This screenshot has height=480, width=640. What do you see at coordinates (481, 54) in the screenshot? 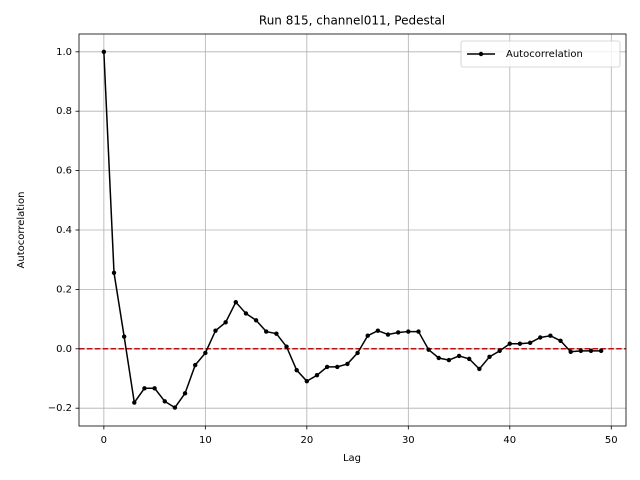
I see `legend-marker` at bounding box center [481, 54].